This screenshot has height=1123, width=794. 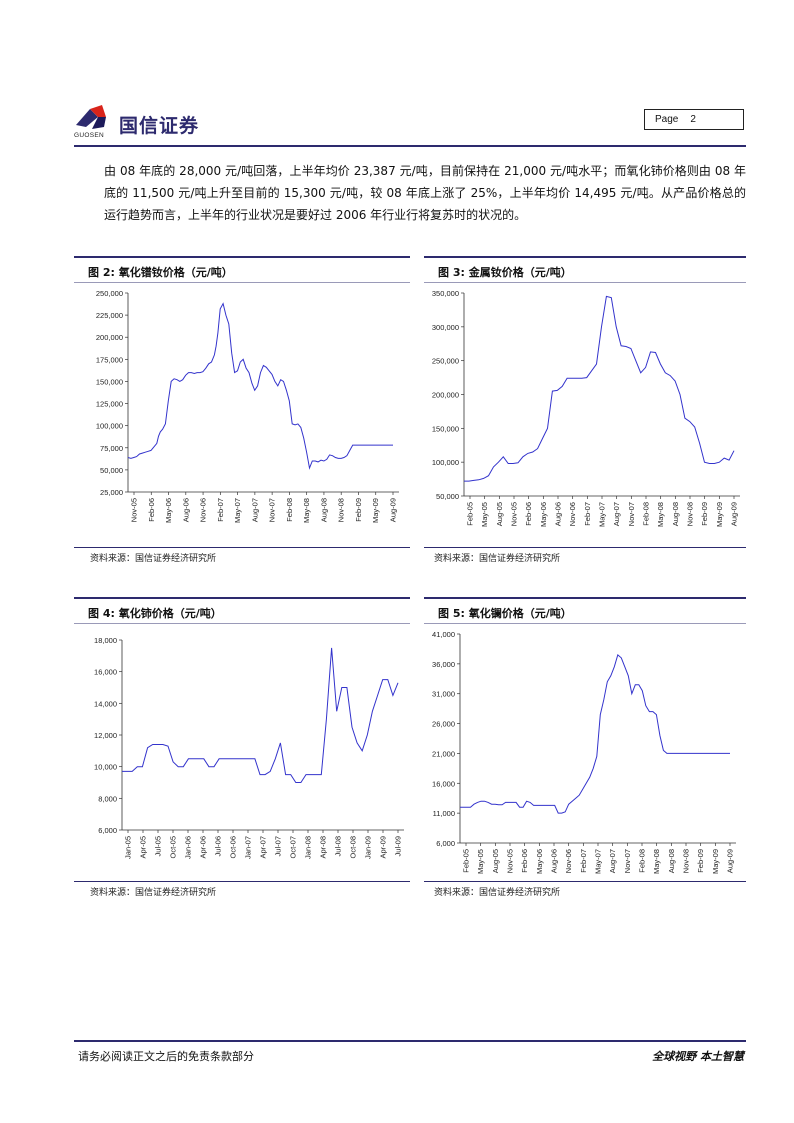 I want to click on figure-title: 图 5: 氧化镧价格（元/吨）, so click(x=505, y=613).